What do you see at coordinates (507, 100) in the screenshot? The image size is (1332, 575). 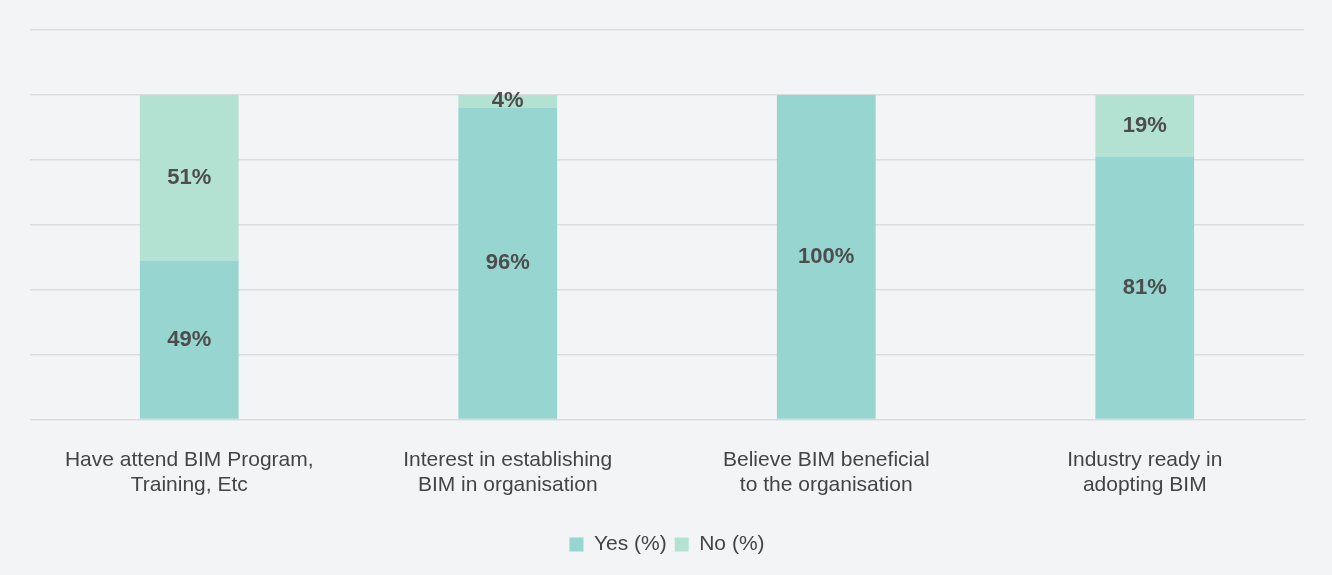 I see `data-label: 4%` at bounding box center [507, 100].